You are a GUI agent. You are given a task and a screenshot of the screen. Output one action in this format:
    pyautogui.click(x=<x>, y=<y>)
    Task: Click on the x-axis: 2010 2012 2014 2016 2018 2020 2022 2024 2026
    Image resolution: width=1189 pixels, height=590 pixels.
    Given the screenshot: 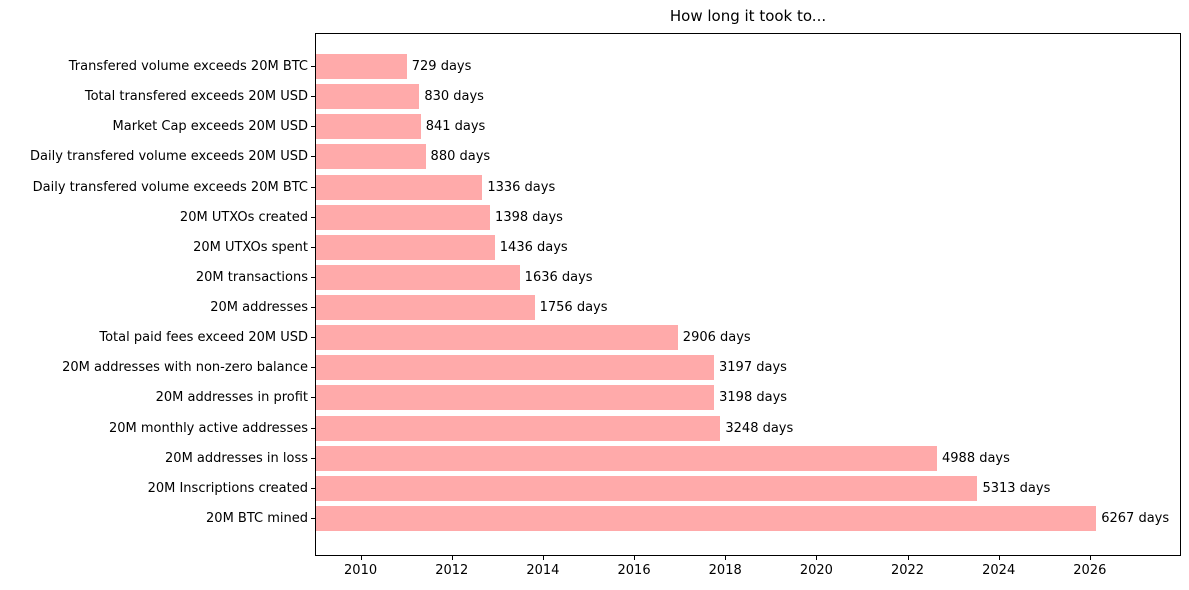 What is the action you would take?
    pyautogui.click(x=748, y=571)
    